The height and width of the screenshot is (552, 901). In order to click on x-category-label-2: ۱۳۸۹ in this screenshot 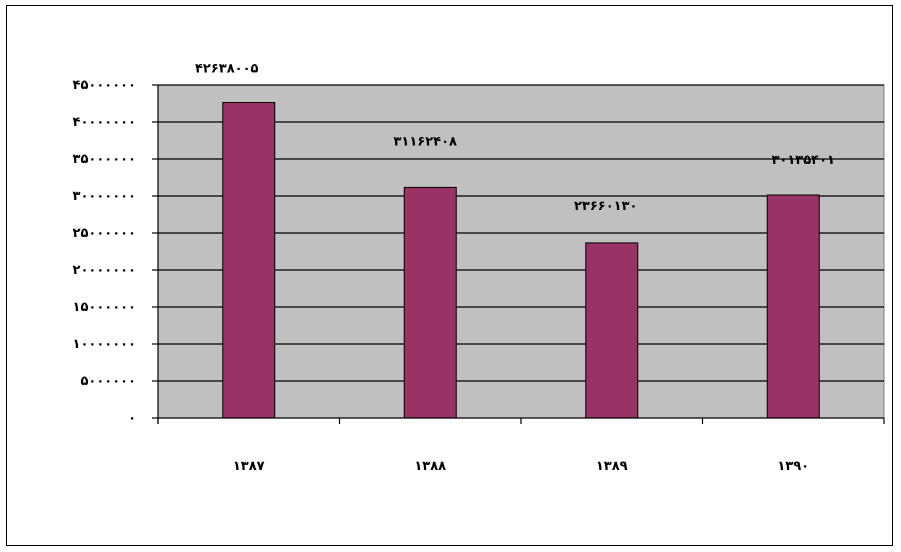, I will do `click(612, 466)`.